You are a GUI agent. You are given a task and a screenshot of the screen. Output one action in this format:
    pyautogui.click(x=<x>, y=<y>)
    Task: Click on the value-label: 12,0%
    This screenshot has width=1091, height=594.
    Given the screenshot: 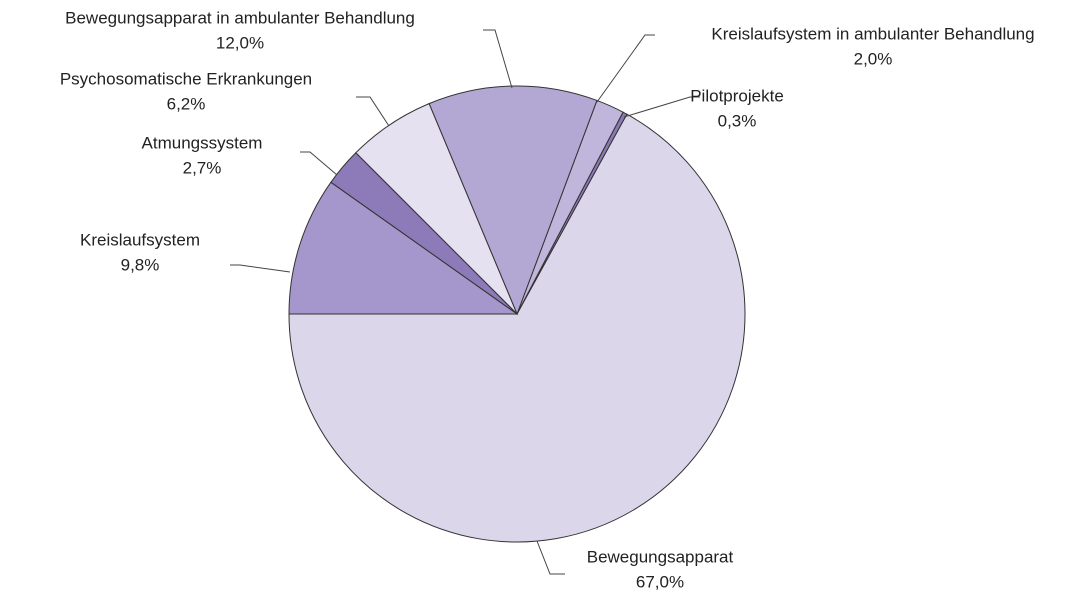 What is the action you would take?
    pyautogui.click(x=240, y=42)
    